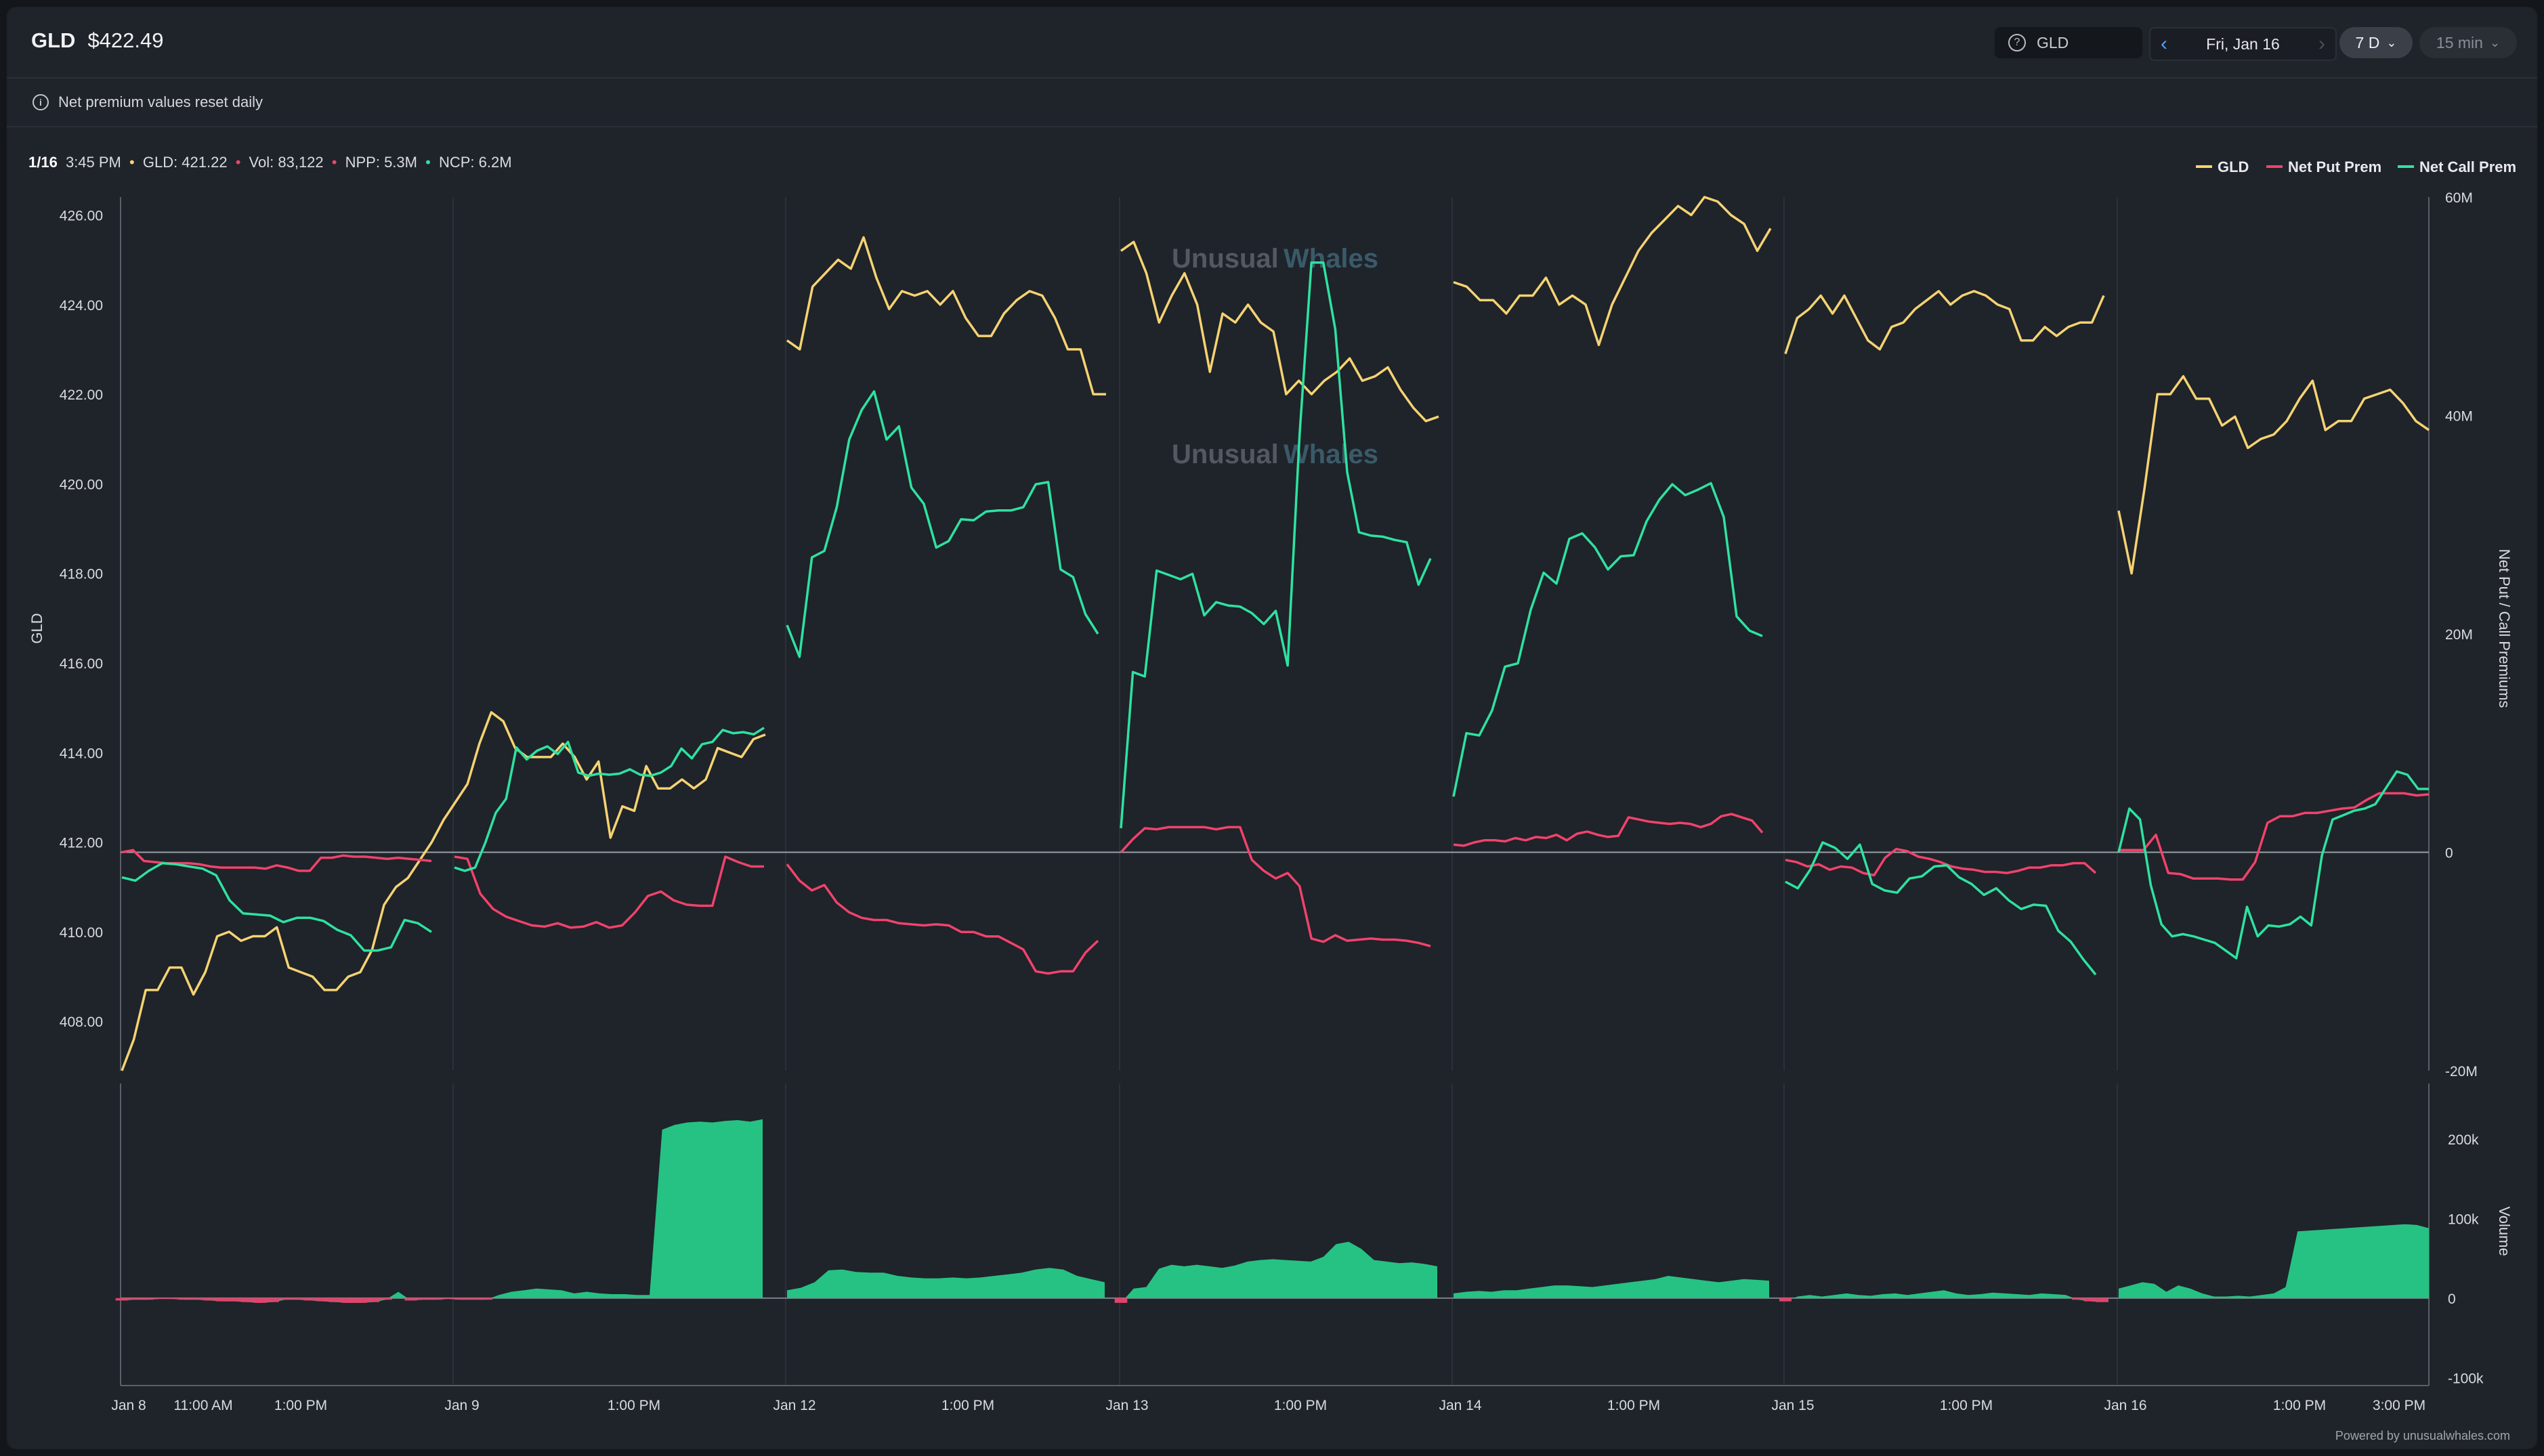 This screenshot has width=2544, height=1456. What do you see at coordinates (286, 163) in the screenshot?
I see `readout-vol: Vol: 83,122` at bounding box center [286, 163].